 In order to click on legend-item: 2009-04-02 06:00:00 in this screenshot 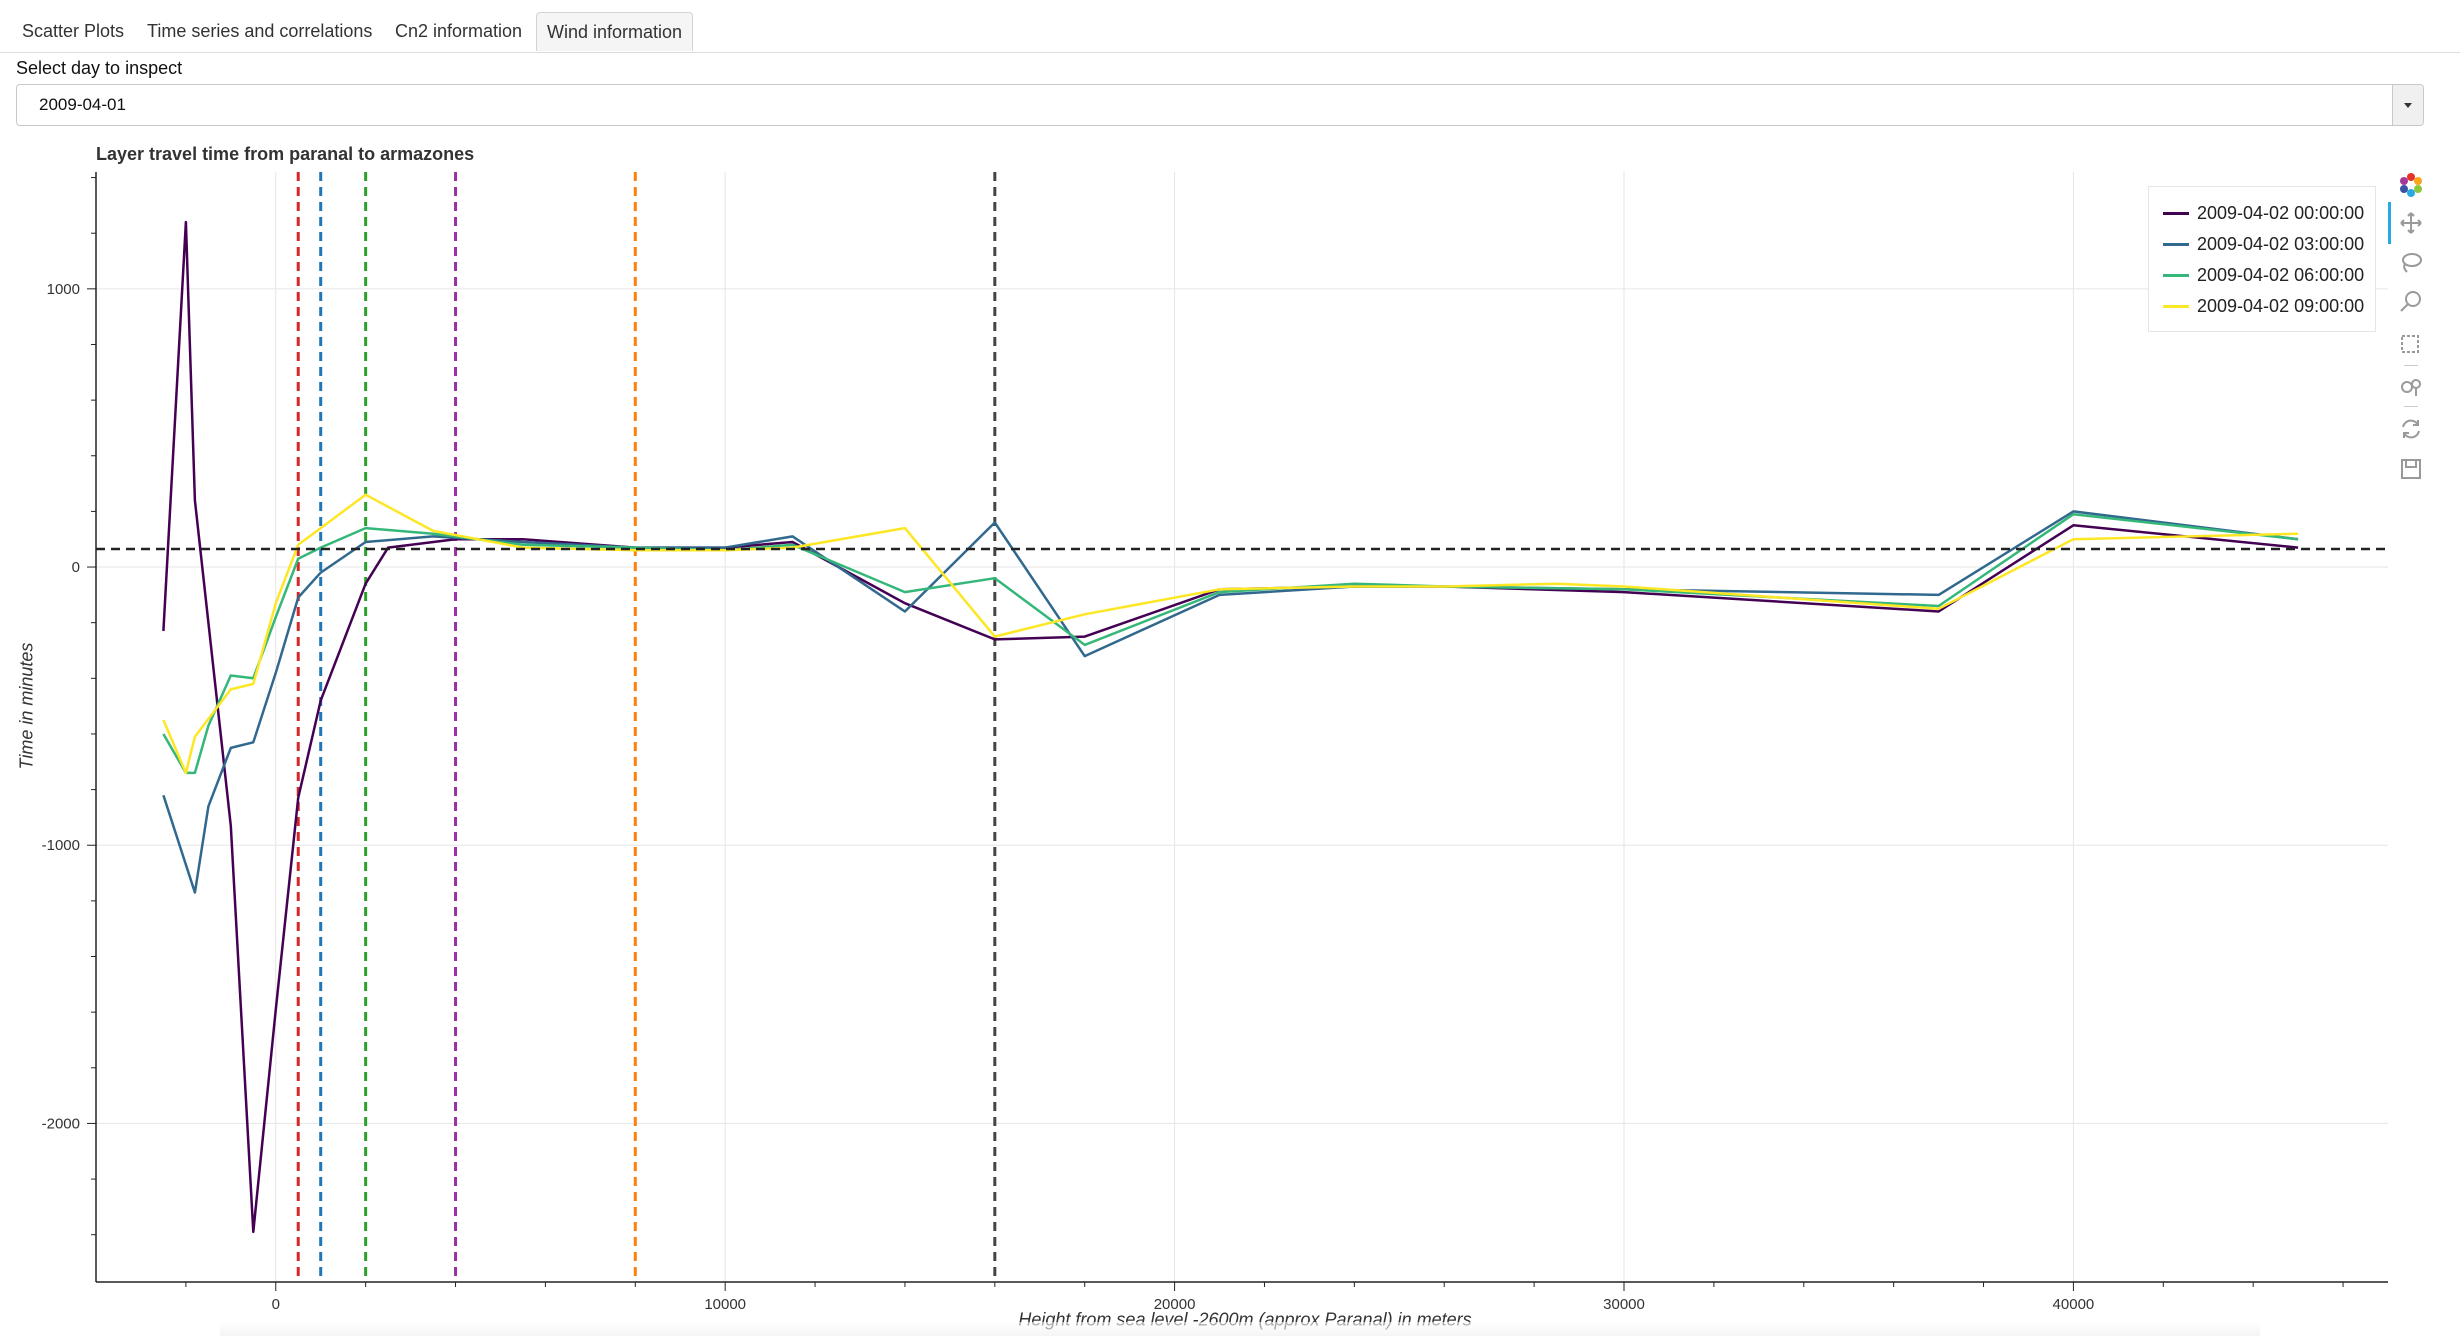, I will do `click(2263, 275)`.